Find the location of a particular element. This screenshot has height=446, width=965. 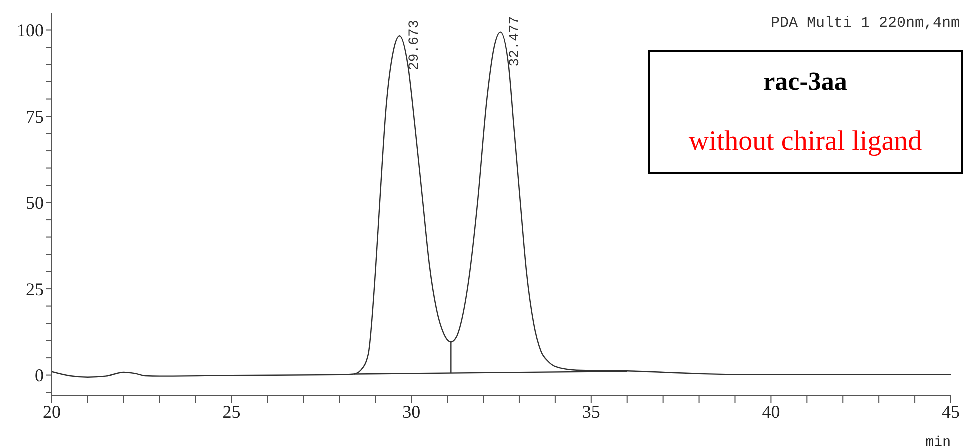

x-tick-label: 20 is located at coordinates (52, 412).